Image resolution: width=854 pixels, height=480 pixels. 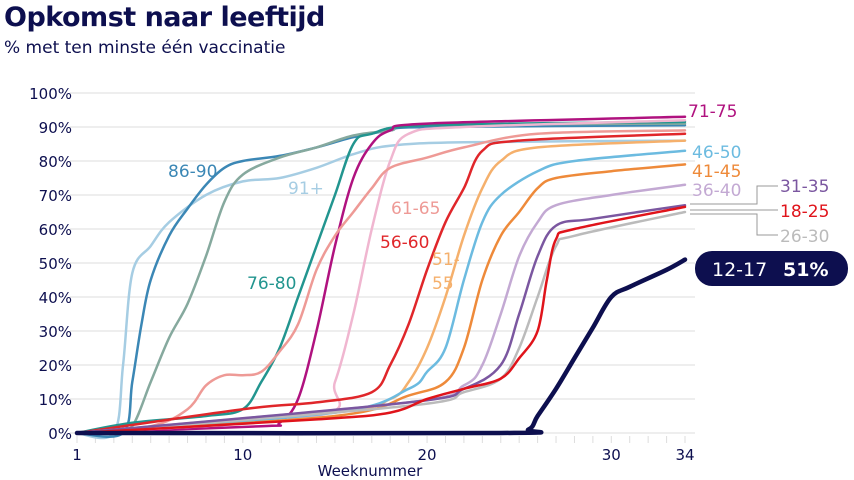 I want to click on series-label-56-60: 56-60, so click(x=404, y=243).